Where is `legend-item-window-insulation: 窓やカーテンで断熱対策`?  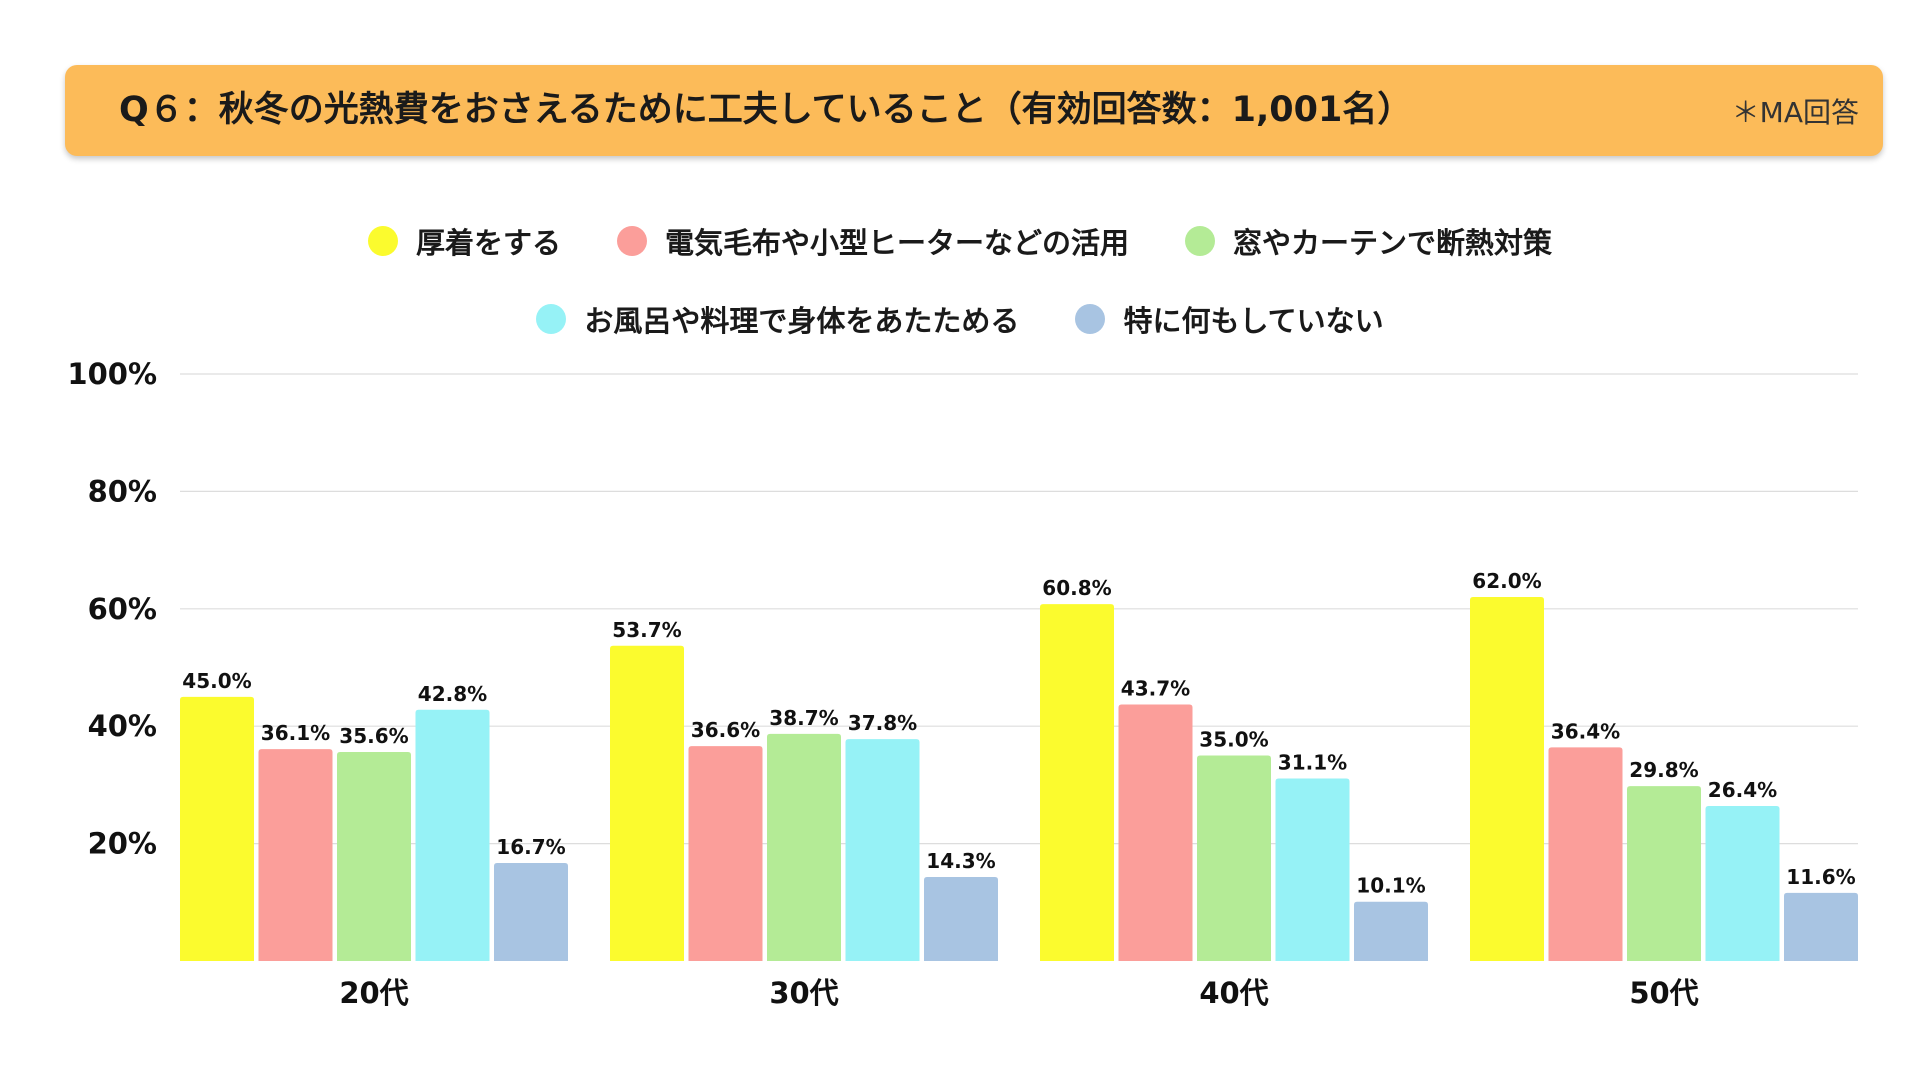
legend-item-window-insulation: 窓やカーテンで断熱対策 is located at coordinates (1368, 241).